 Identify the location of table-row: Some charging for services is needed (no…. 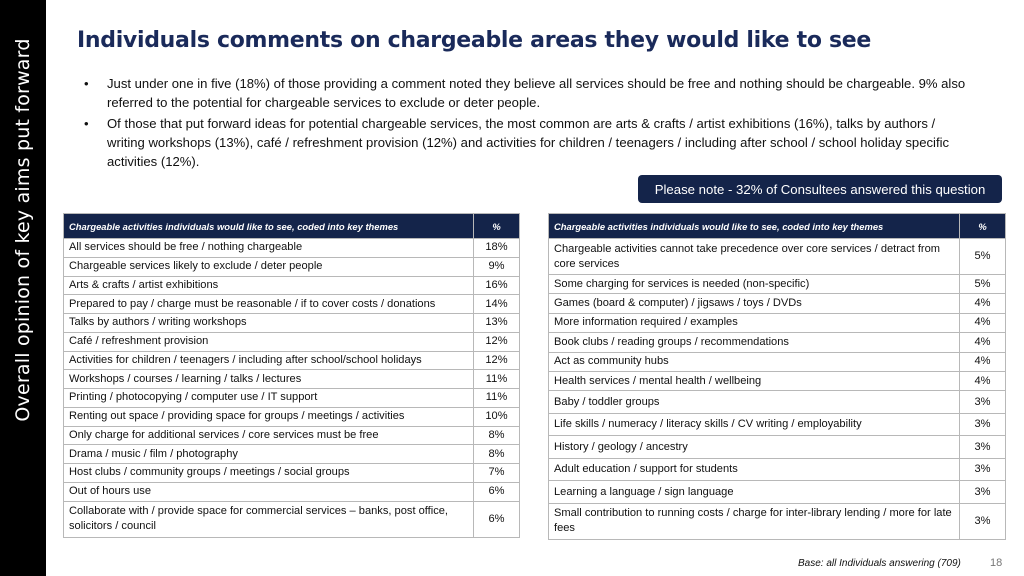
(777, 284).